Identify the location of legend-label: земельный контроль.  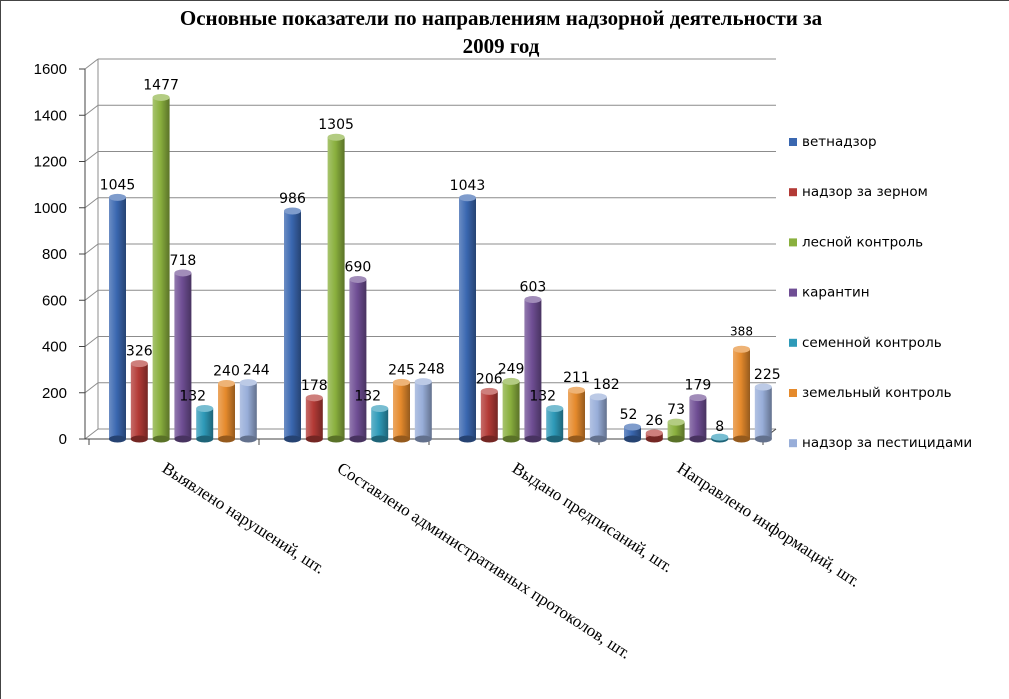
(877, 393).